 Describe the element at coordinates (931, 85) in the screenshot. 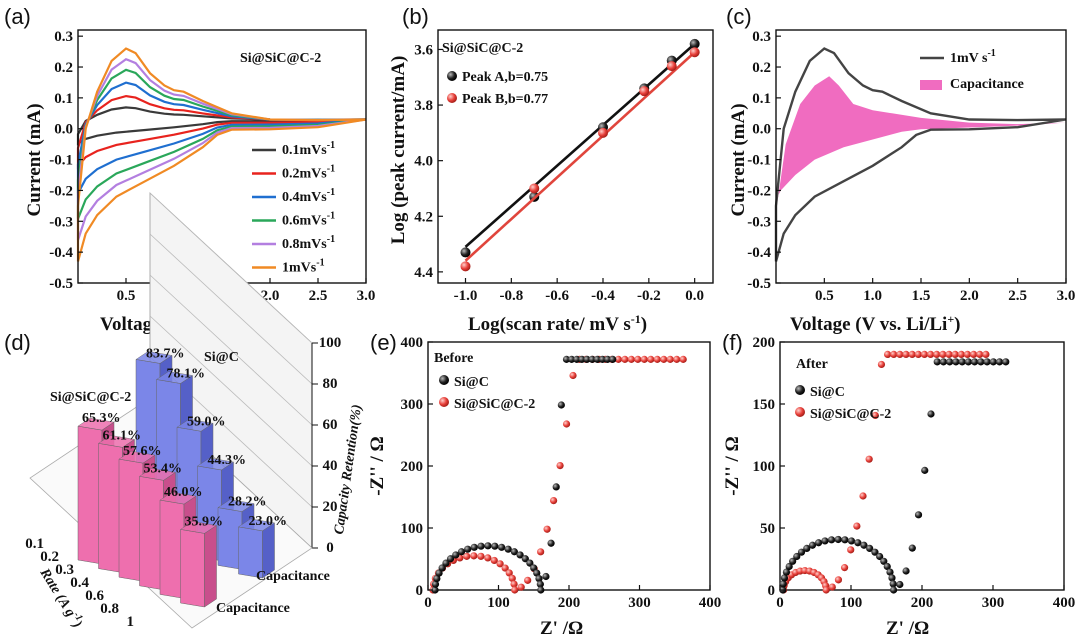

I see `legend-swatch` at that location.